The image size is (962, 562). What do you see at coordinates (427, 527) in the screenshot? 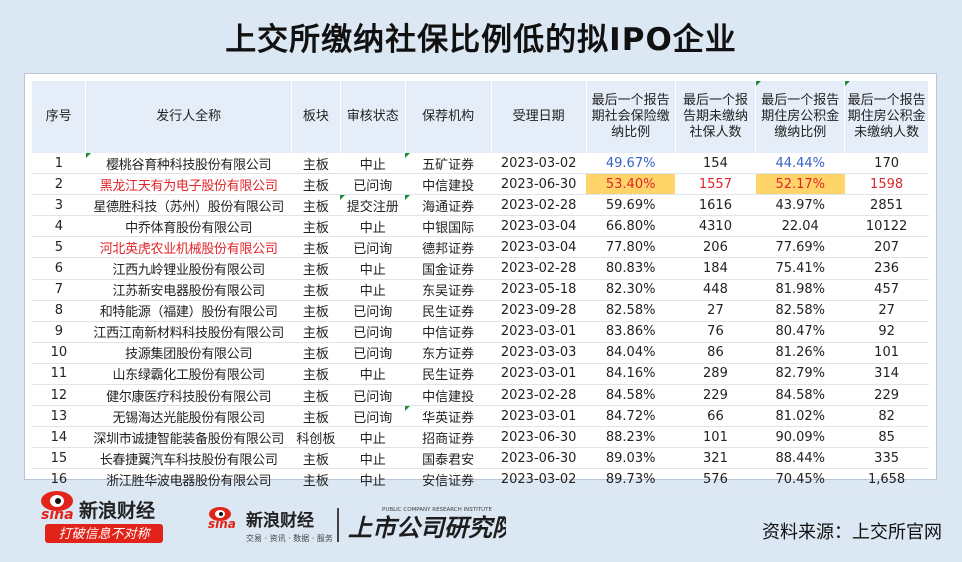
I see `logo3-text: 上市公司研究院` at bounding box center [427, 527].